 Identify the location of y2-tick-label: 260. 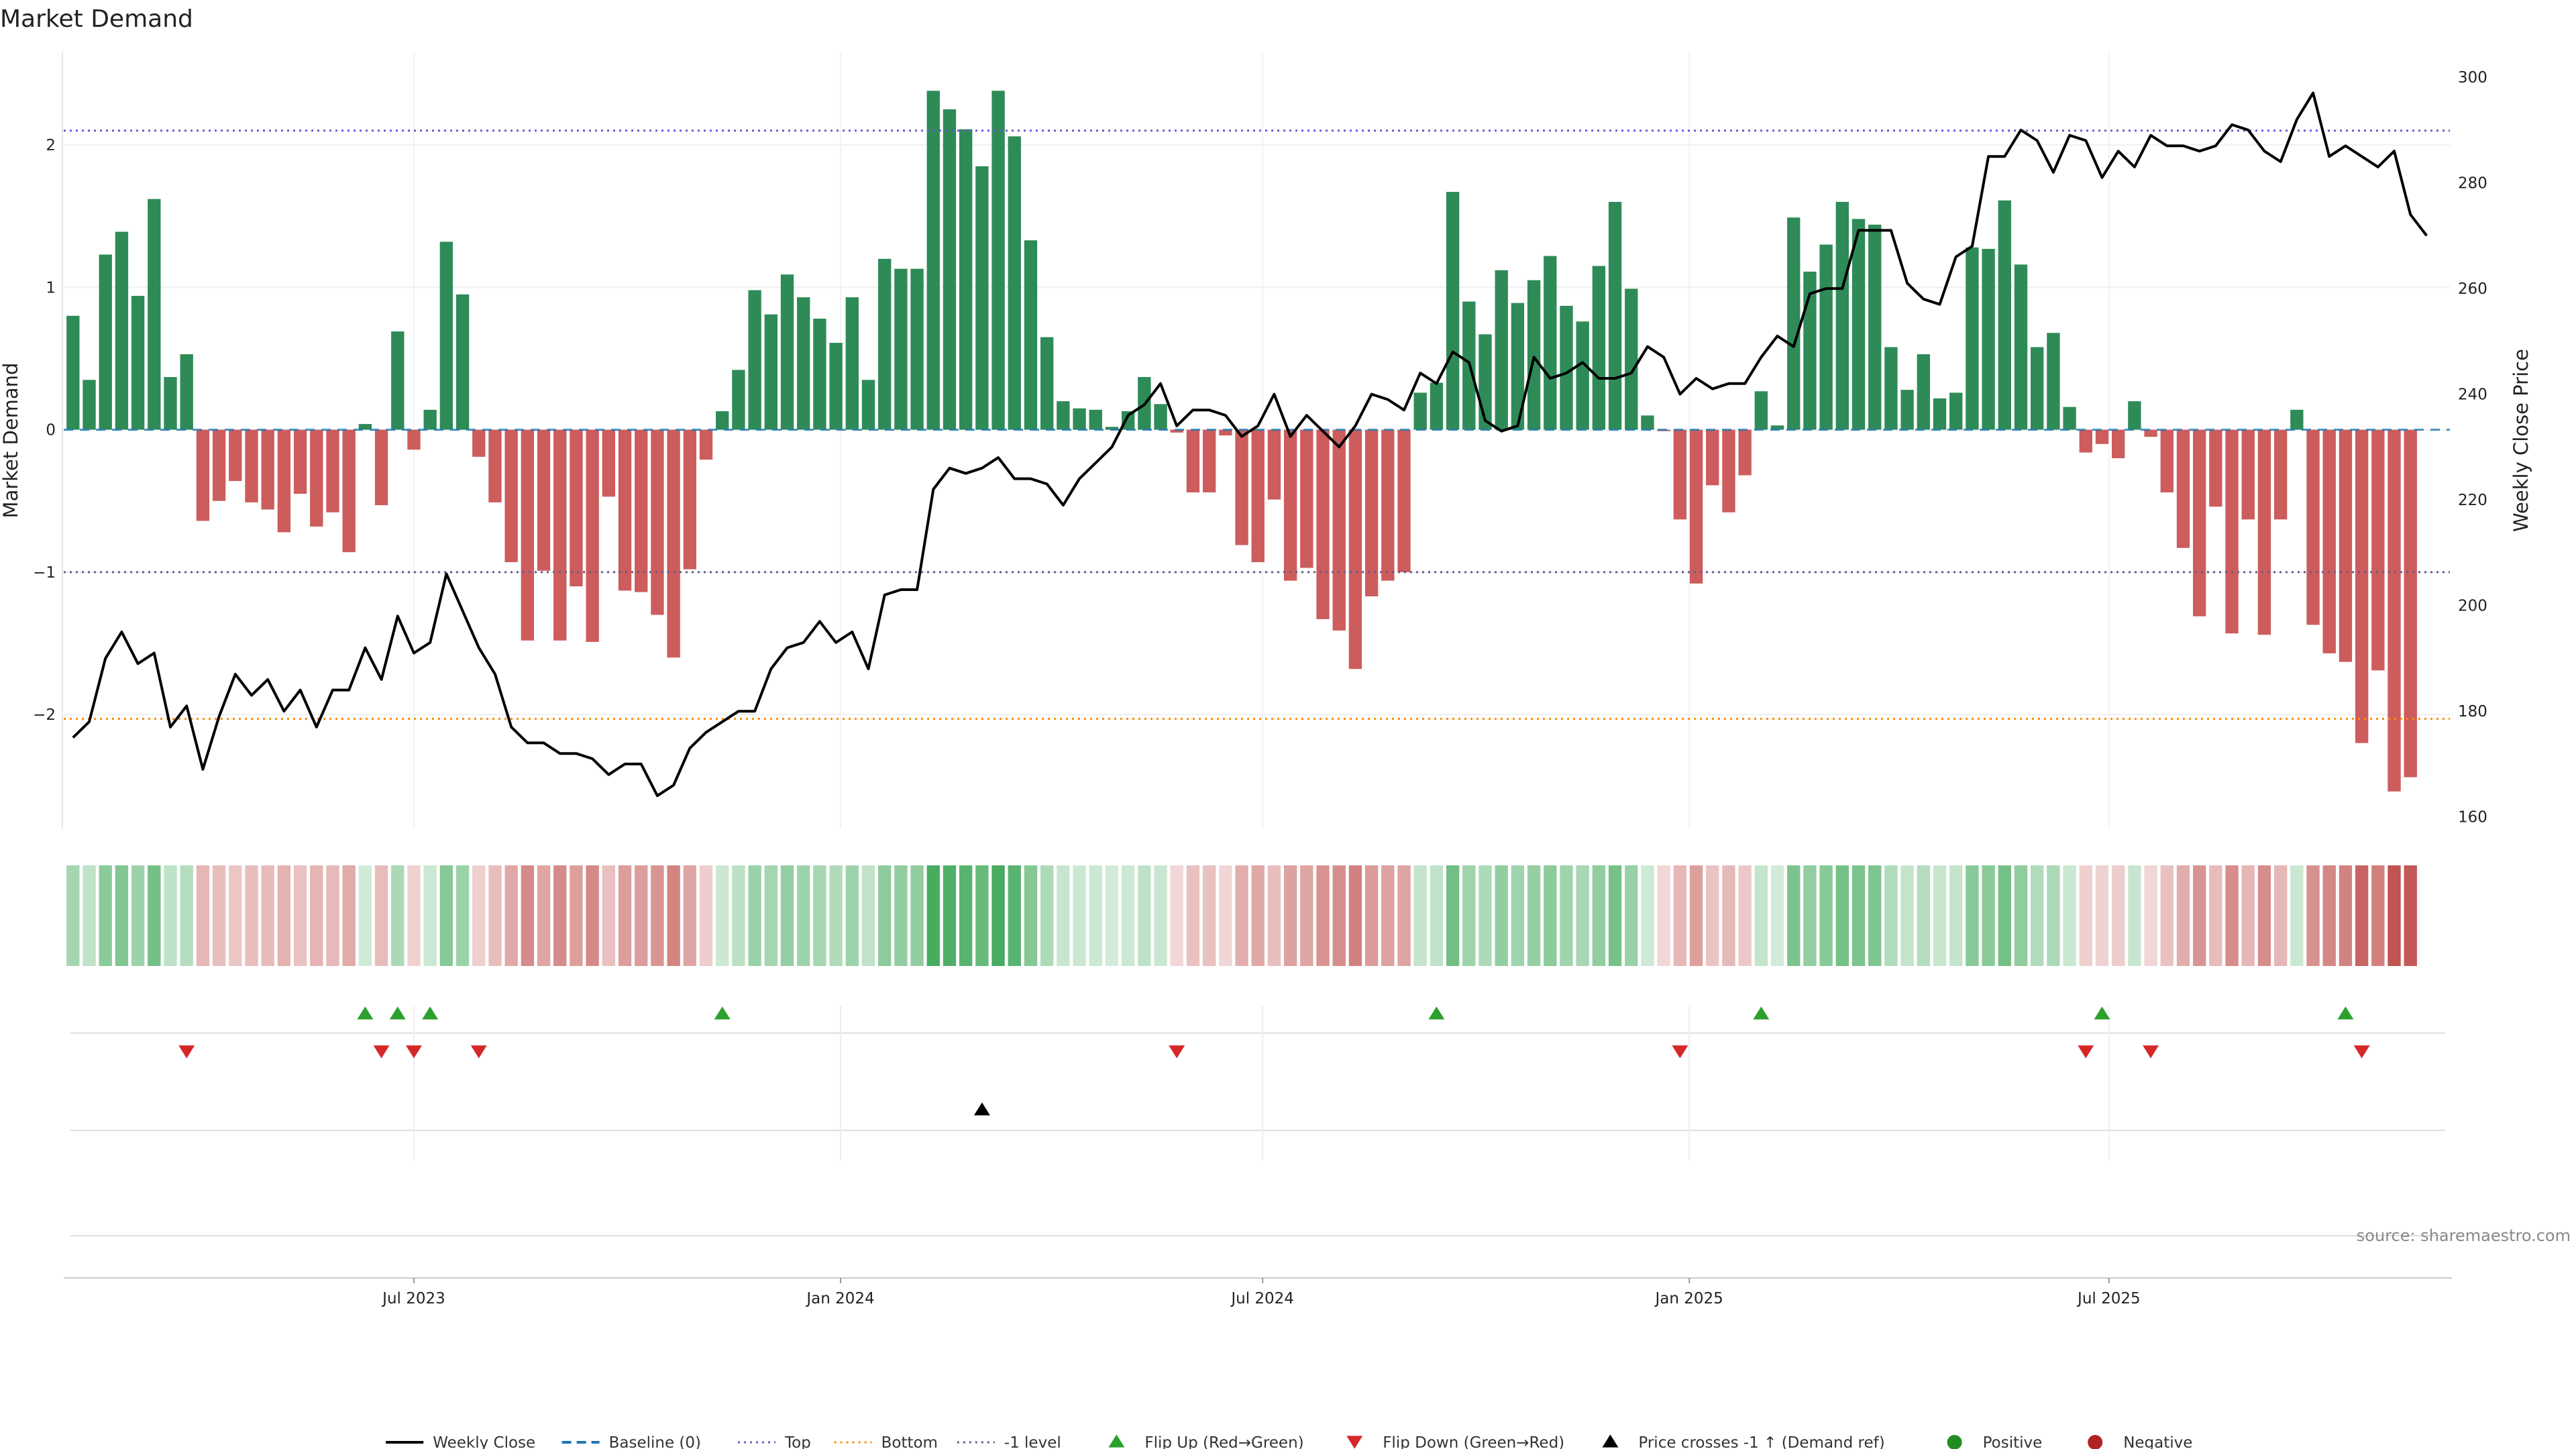
(2472, 289).